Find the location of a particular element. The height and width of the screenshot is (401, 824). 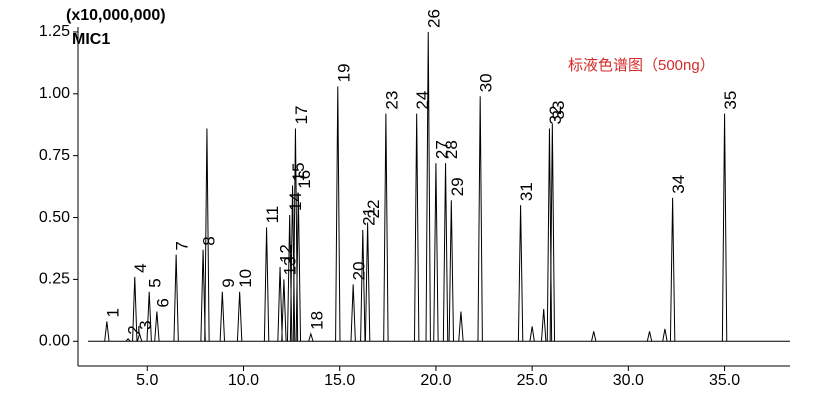

peak-label: 23 is located at coordinates (391, 100).